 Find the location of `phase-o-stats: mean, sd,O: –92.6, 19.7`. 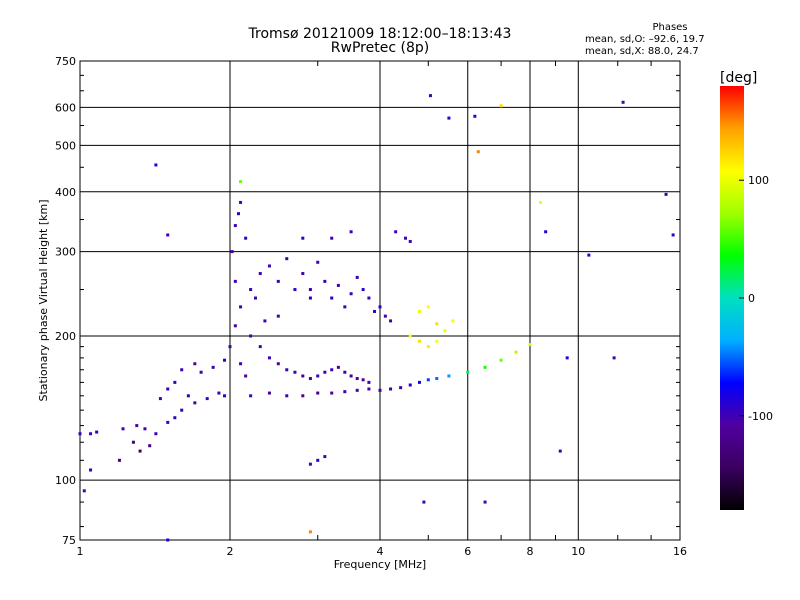

phase-o-stats: mean, sd,O: –92.6, 19.7 is located at coordinates (645, 39).